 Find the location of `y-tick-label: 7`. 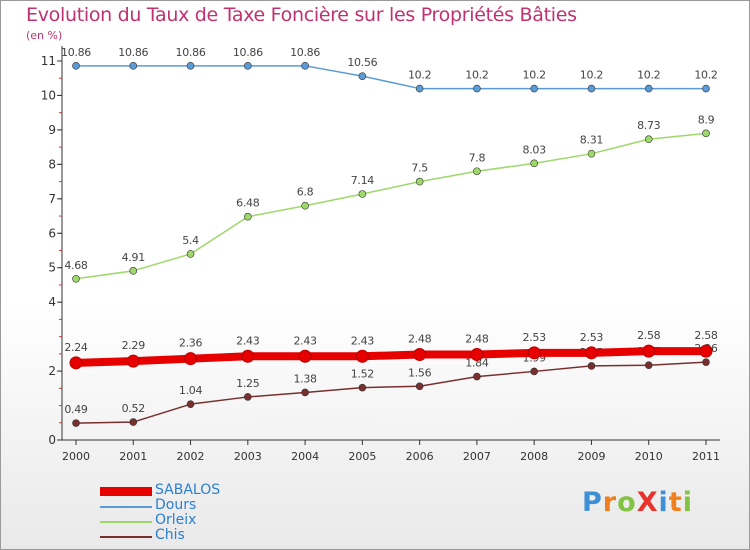

y-tick-label: 7 is located at coordinates (52, 199).